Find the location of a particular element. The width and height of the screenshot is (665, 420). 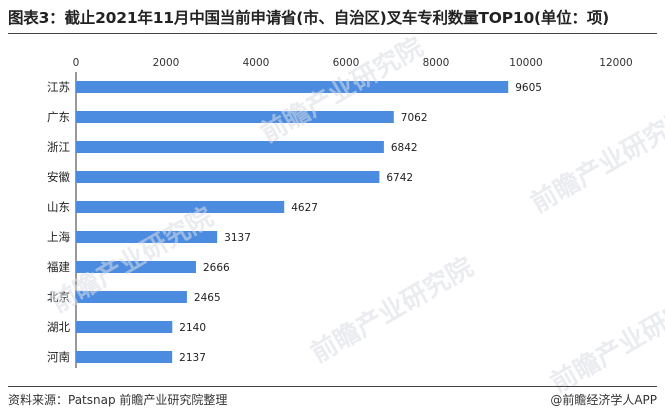

footer-divider is located at coordinates (332, 386).